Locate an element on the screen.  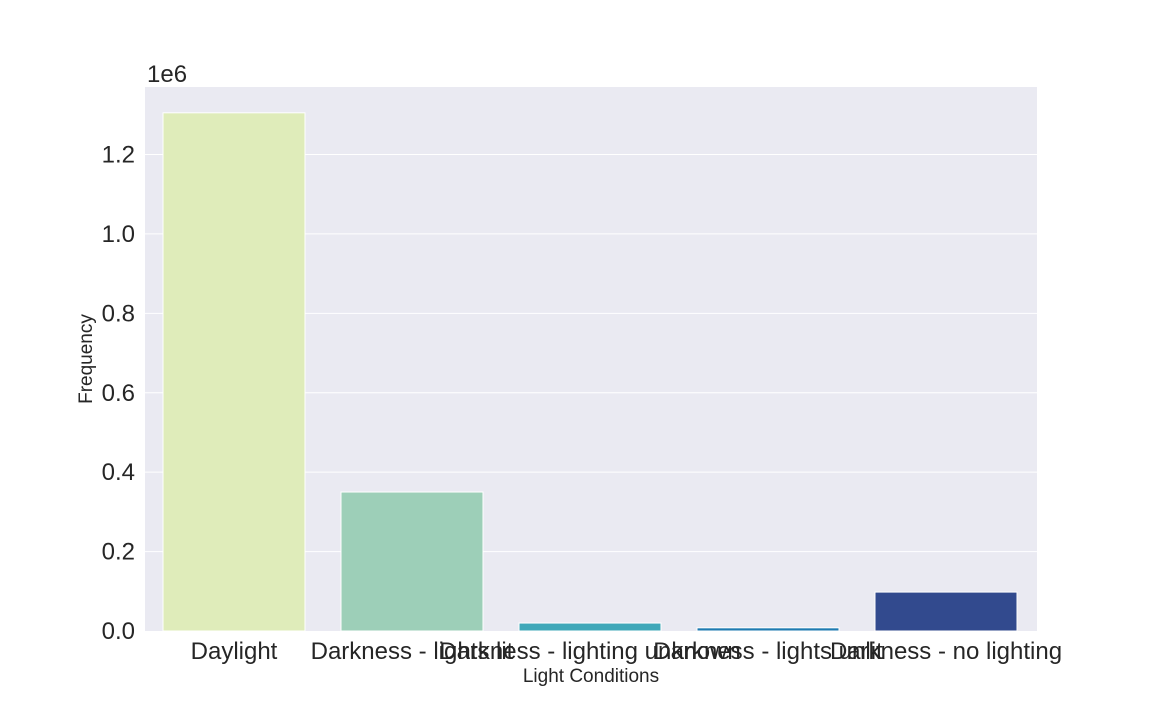
y-tick-label: 0.2 is located at coordinates (118, 552).